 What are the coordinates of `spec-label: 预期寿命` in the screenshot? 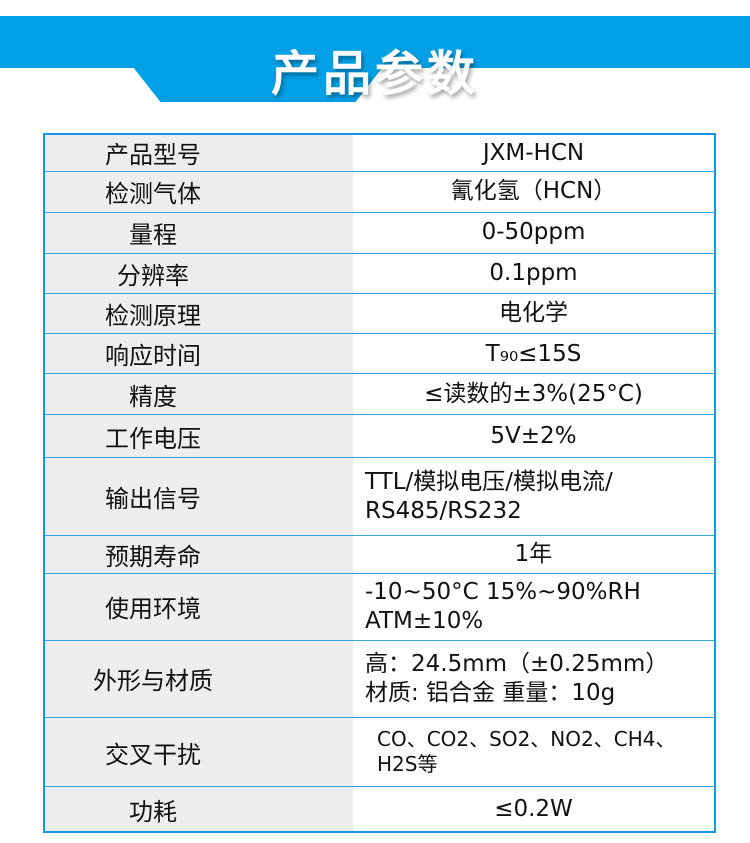 It's located at (199, 554).